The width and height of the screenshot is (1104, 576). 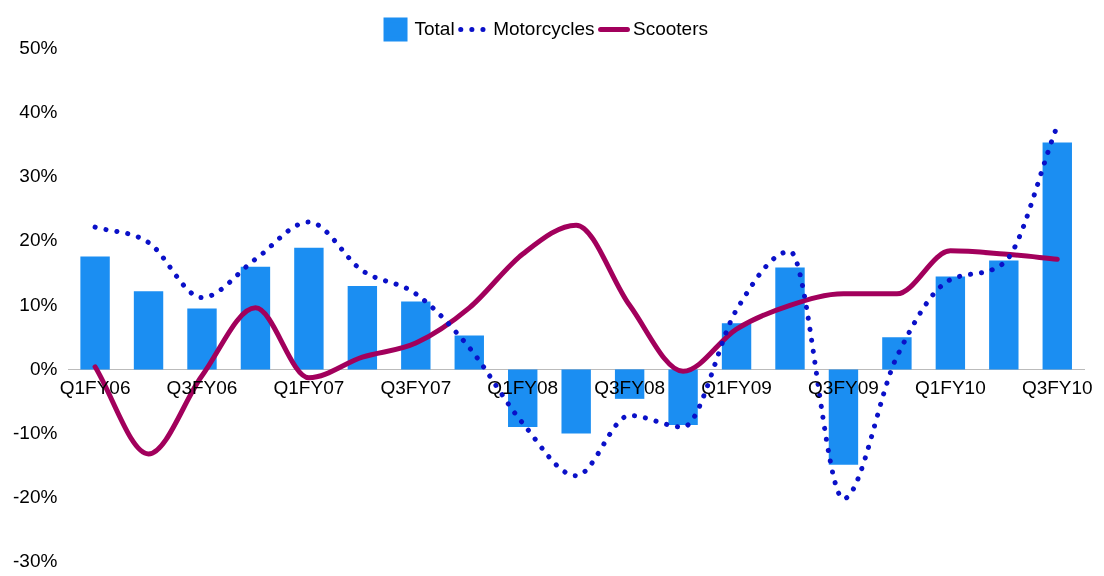 What do you see at coordinates (670, 28) in the screenshot?
I see `legend-label: Scooters` at bounding box center [670, 28].